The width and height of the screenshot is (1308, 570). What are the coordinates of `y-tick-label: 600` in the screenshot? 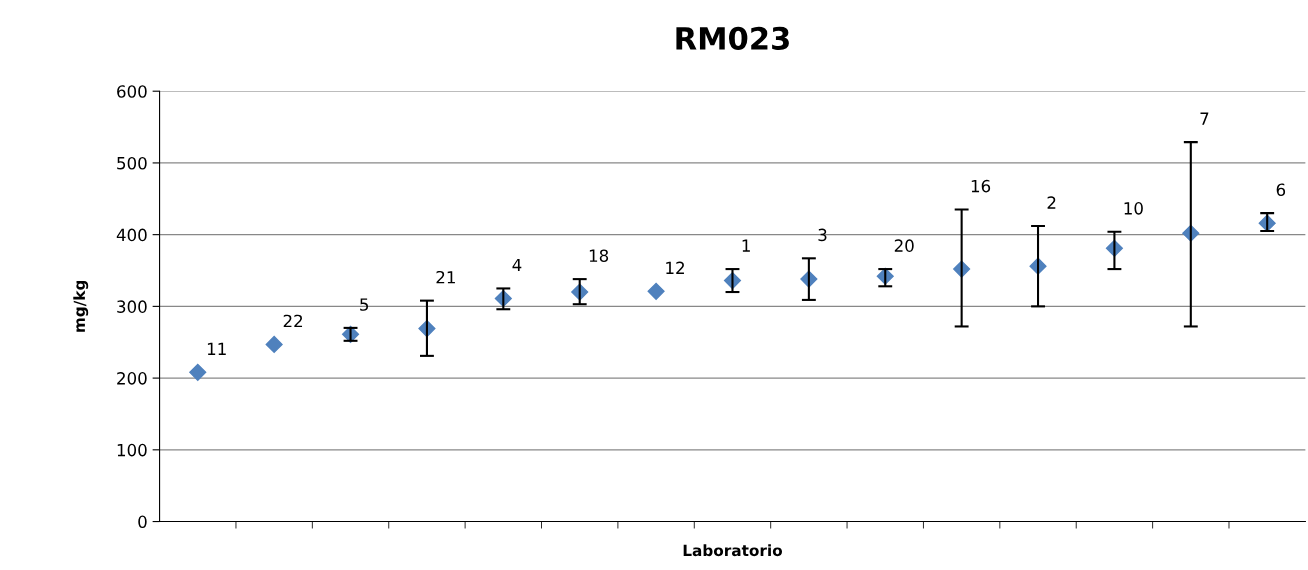 It's located at (132, 91).